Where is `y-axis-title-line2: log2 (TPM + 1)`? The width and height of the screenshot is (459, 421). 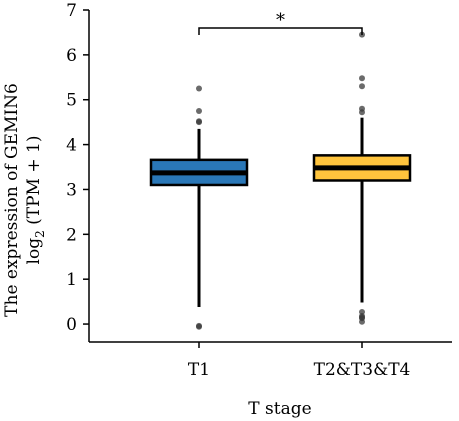
y-axis-title-line2: log2 (TPM + 1) is located at coordinates (35, 200).